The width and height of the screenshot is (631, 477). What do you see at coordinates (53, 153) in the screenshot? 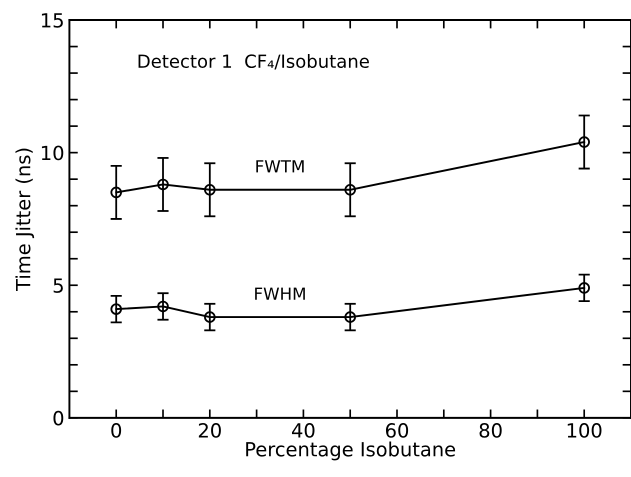
I see `y-tick-label: 10` at bounding box center [53, 153].